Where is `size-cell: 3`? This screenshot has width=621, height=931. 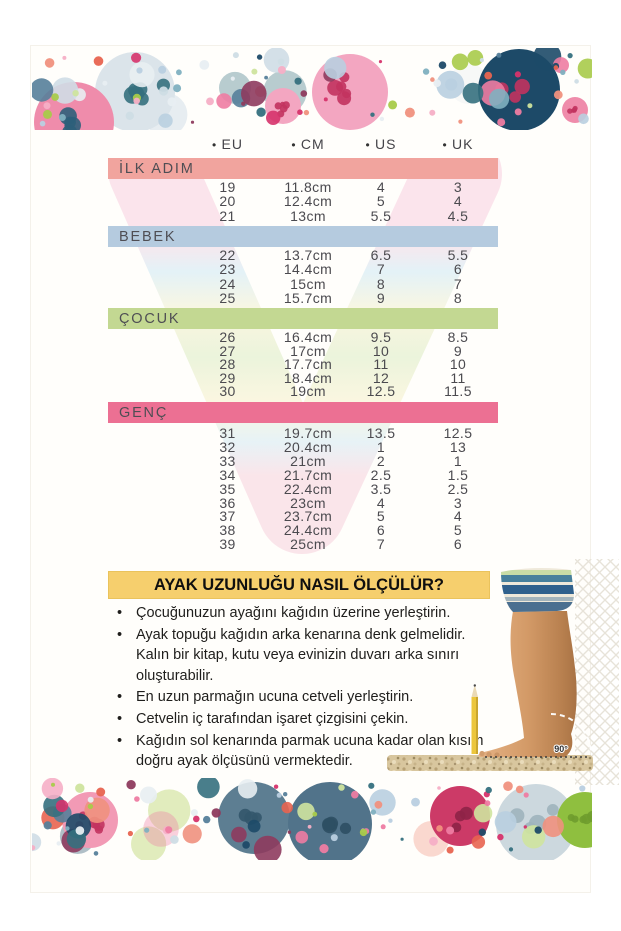 size-cell: 3 is located at coordinates (458, 502).